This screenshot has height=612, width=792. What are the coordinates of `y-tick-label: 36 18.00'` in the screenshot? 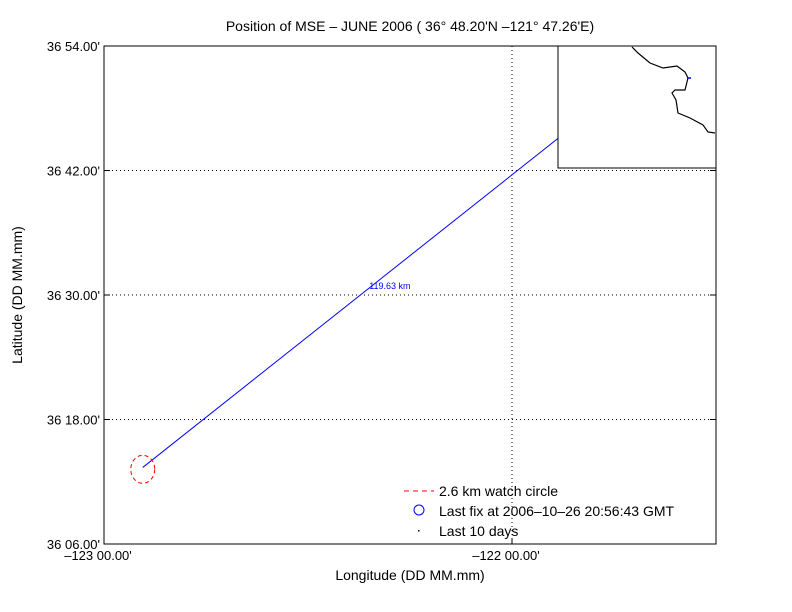 It's located at (73, 420).